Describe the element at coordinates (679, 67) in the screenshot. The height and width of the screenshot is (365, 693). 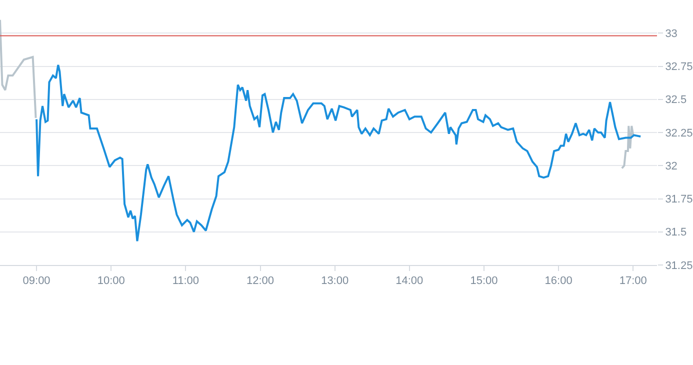
I see `y-tick-label: 32.75` at that location.